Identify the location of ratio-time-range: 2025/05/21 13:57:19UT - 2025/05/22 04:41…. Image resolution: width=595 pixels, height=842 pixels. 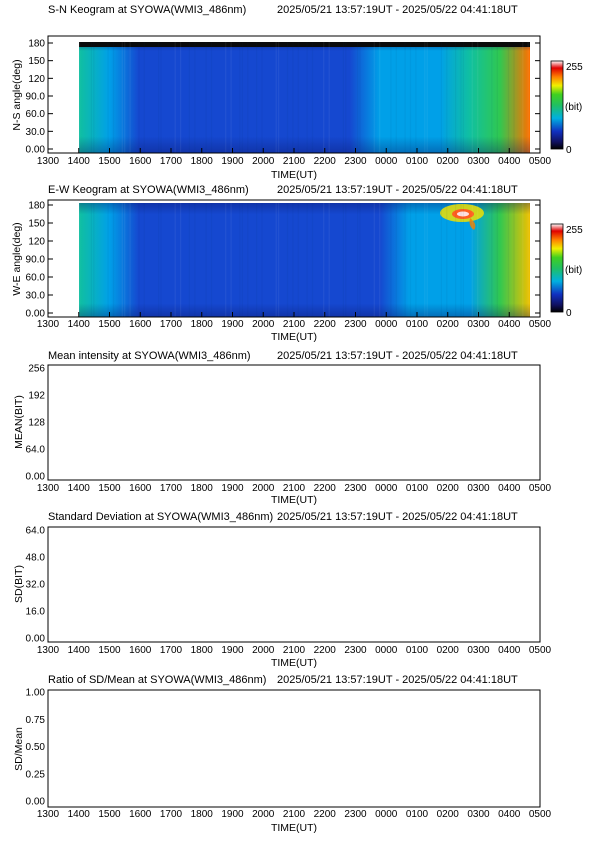
(397, 680).